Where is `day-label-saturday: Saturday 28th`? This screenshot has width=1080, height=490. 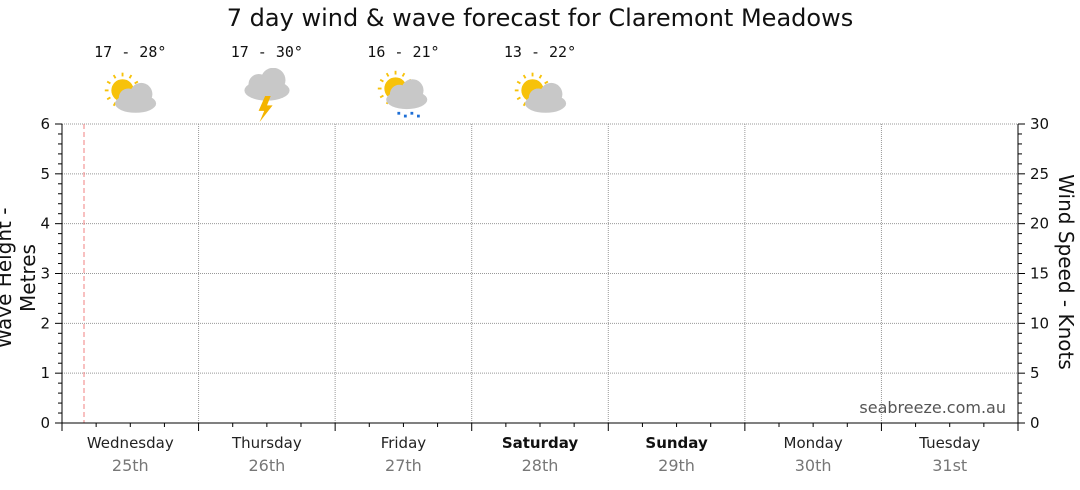 day-label-saturday: Saturday 28th is located at coordinates (540, 454).